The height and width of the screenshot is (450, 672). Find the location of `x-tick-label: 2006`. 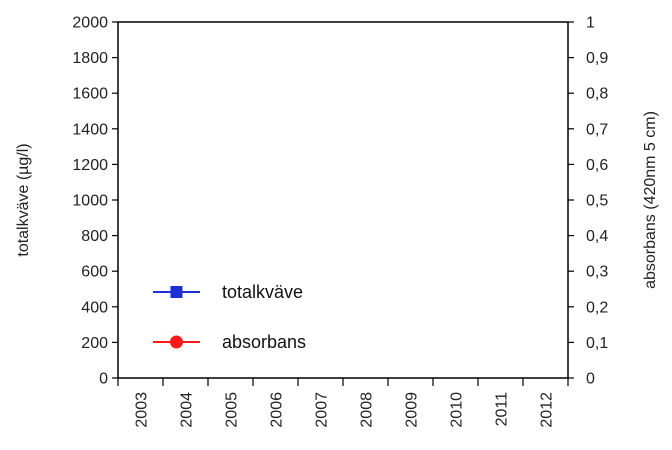

x-tick-label: 2006 is located at coordinates (277, 410).